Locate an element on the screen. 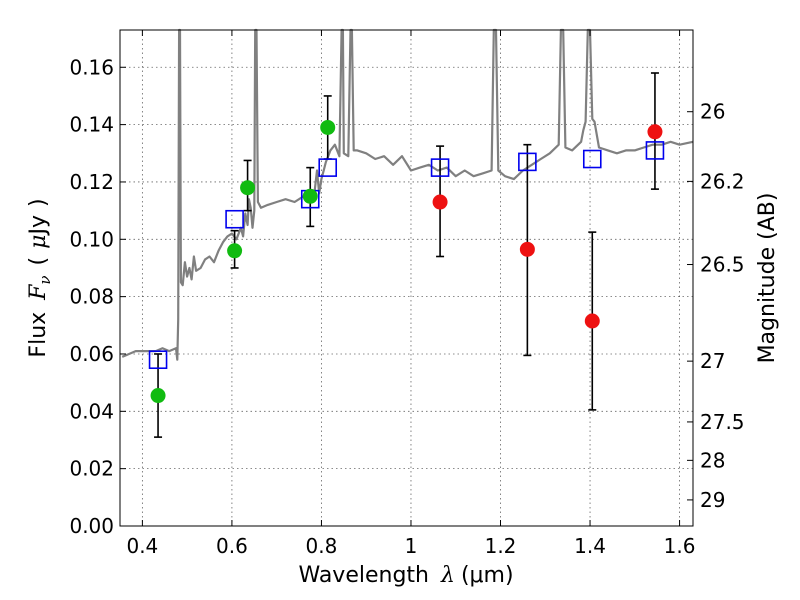 The width and height of the screenshot is (800, 600). y-tick-label: 0.16 is located at coordinates (91, 67).